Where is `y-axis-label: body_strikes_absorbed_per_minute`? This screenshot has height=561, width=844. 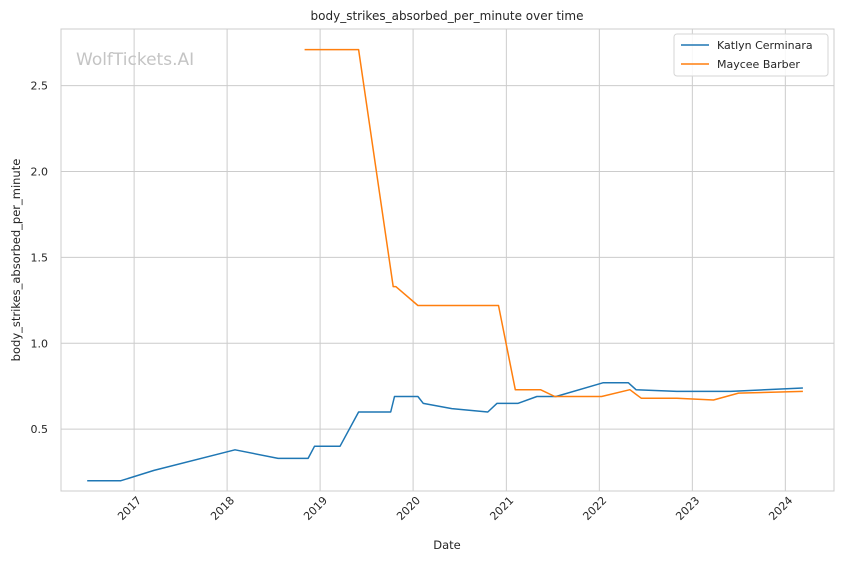
y-axis-label: body_strikes_absorbed_per_minute is located at coordinates (16, 260).